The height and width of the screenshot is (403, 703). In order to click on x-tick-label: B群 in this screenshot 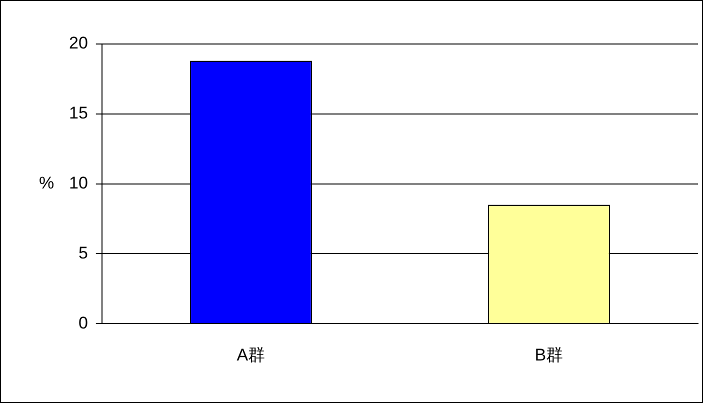, I will do `click(549, 354)`.